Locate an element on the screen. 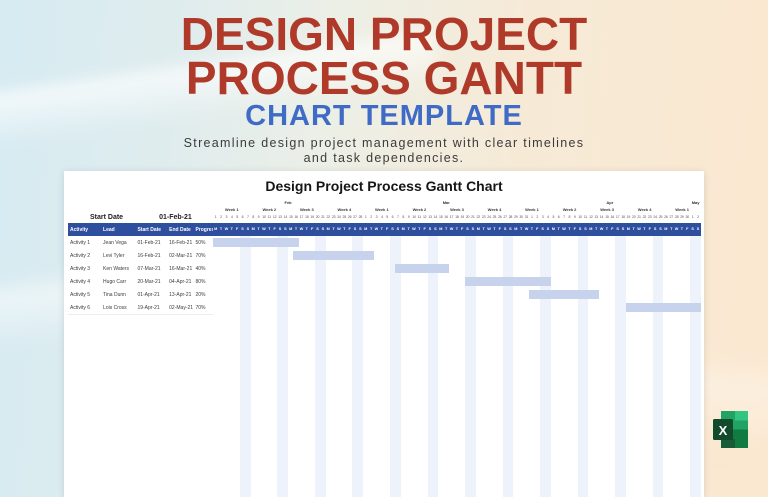 This screenshot has height=497, width=768. hero-subtitle: CHART TEMPLATE is located at coordinates (384, 116).